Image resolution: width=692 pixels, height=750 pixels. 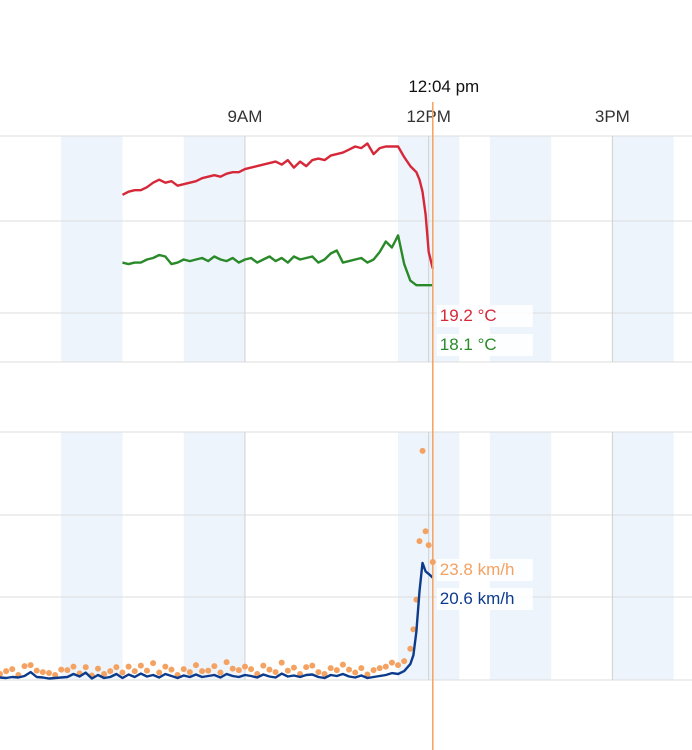 I want to click on x-tick-label: 3PM, so click(x=612, y=116).